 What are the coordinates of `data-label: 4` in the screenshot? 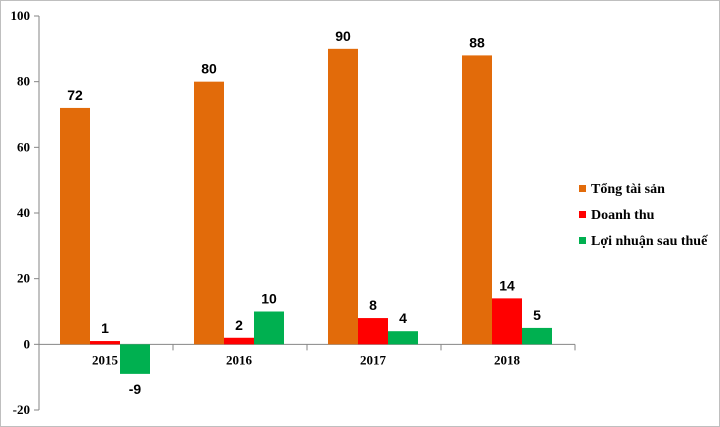 It's located at (403, 318).